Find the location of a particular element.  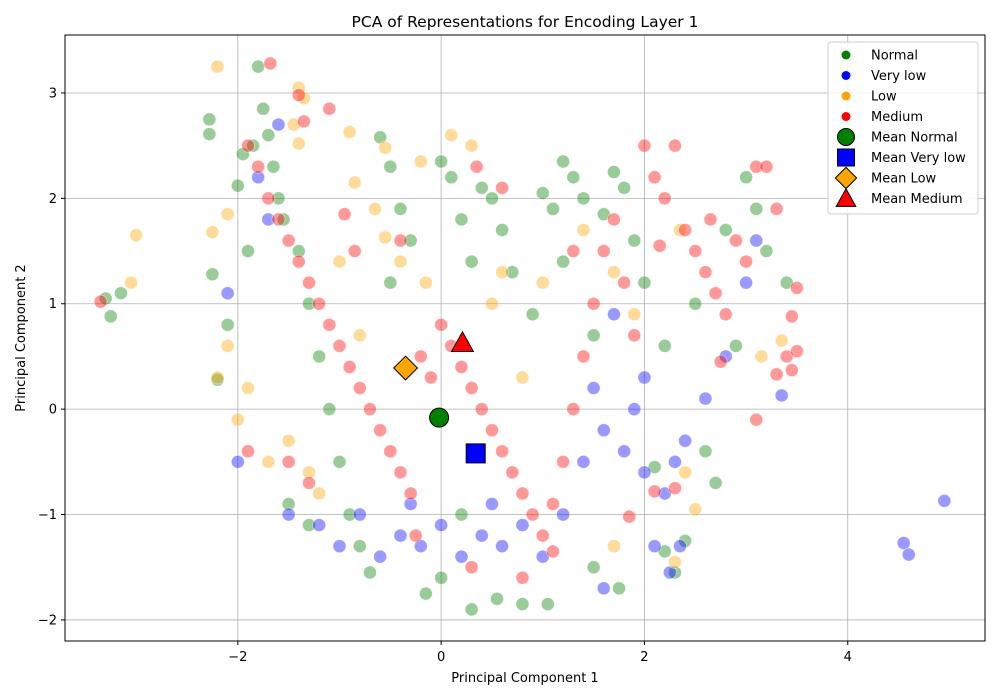

mean-marker-mean-medium is located at coordinates (462, 341).